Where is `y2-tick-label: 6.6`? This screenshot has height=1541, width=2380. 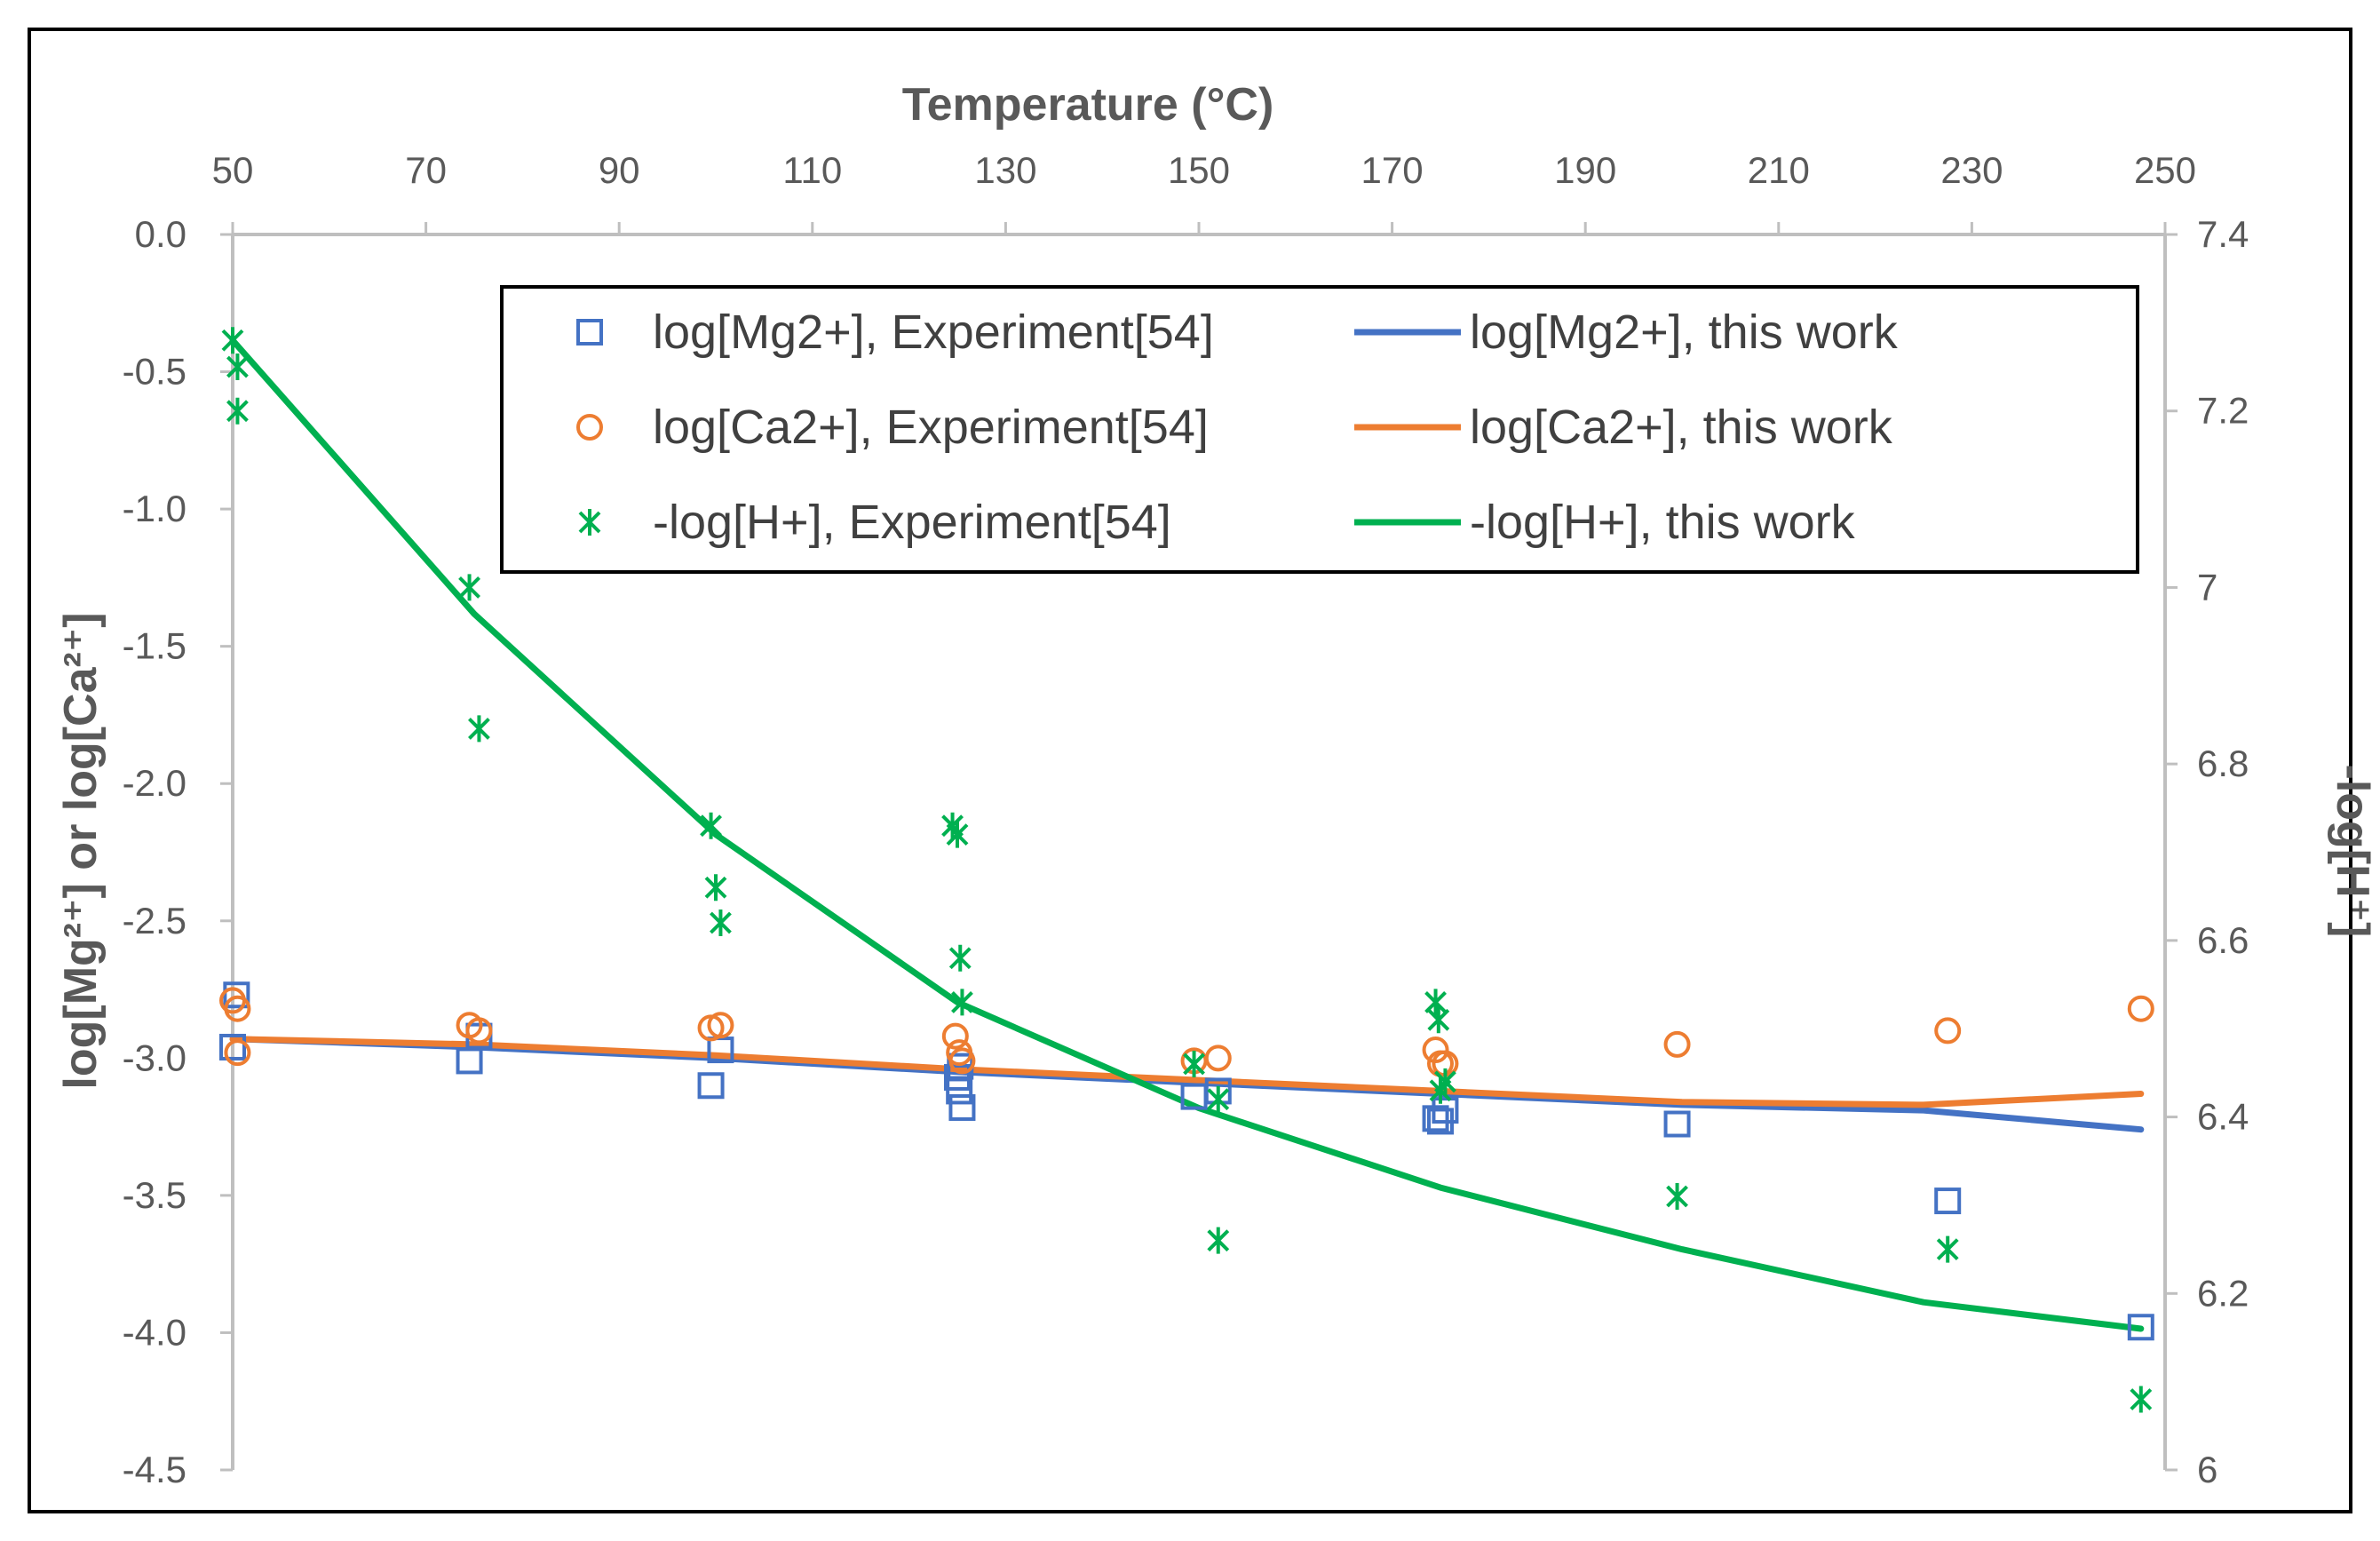
y2-tick-label: 6.6 is located at coordinates (2223, 940).